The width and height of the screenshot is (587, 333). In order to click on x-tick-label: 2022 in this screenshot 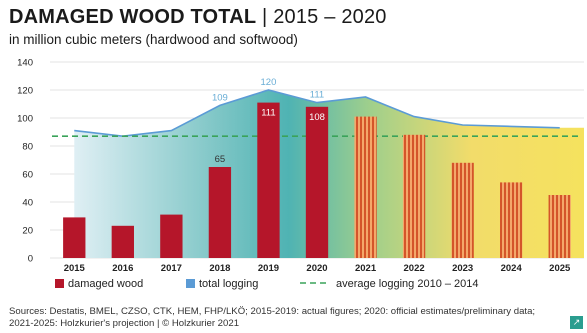, I will do `click(414, 268)`.